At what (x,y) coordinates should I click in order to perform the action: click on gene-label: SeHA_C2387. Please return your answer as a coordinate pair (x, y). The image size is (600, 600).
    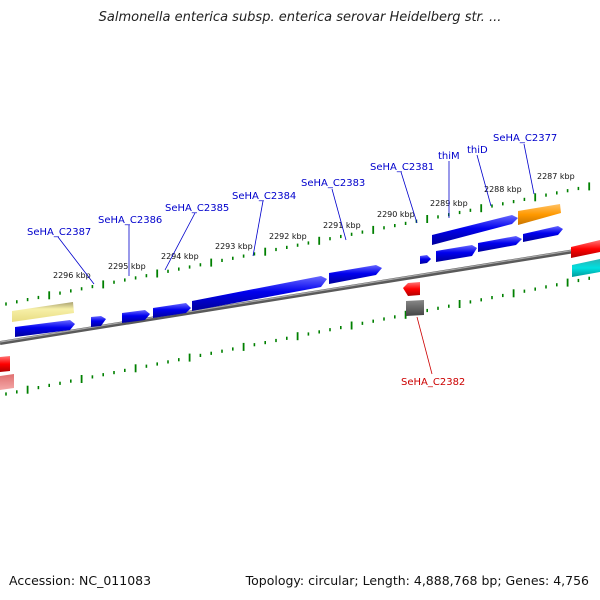
    Looking at the image, I should click on (59, 232).